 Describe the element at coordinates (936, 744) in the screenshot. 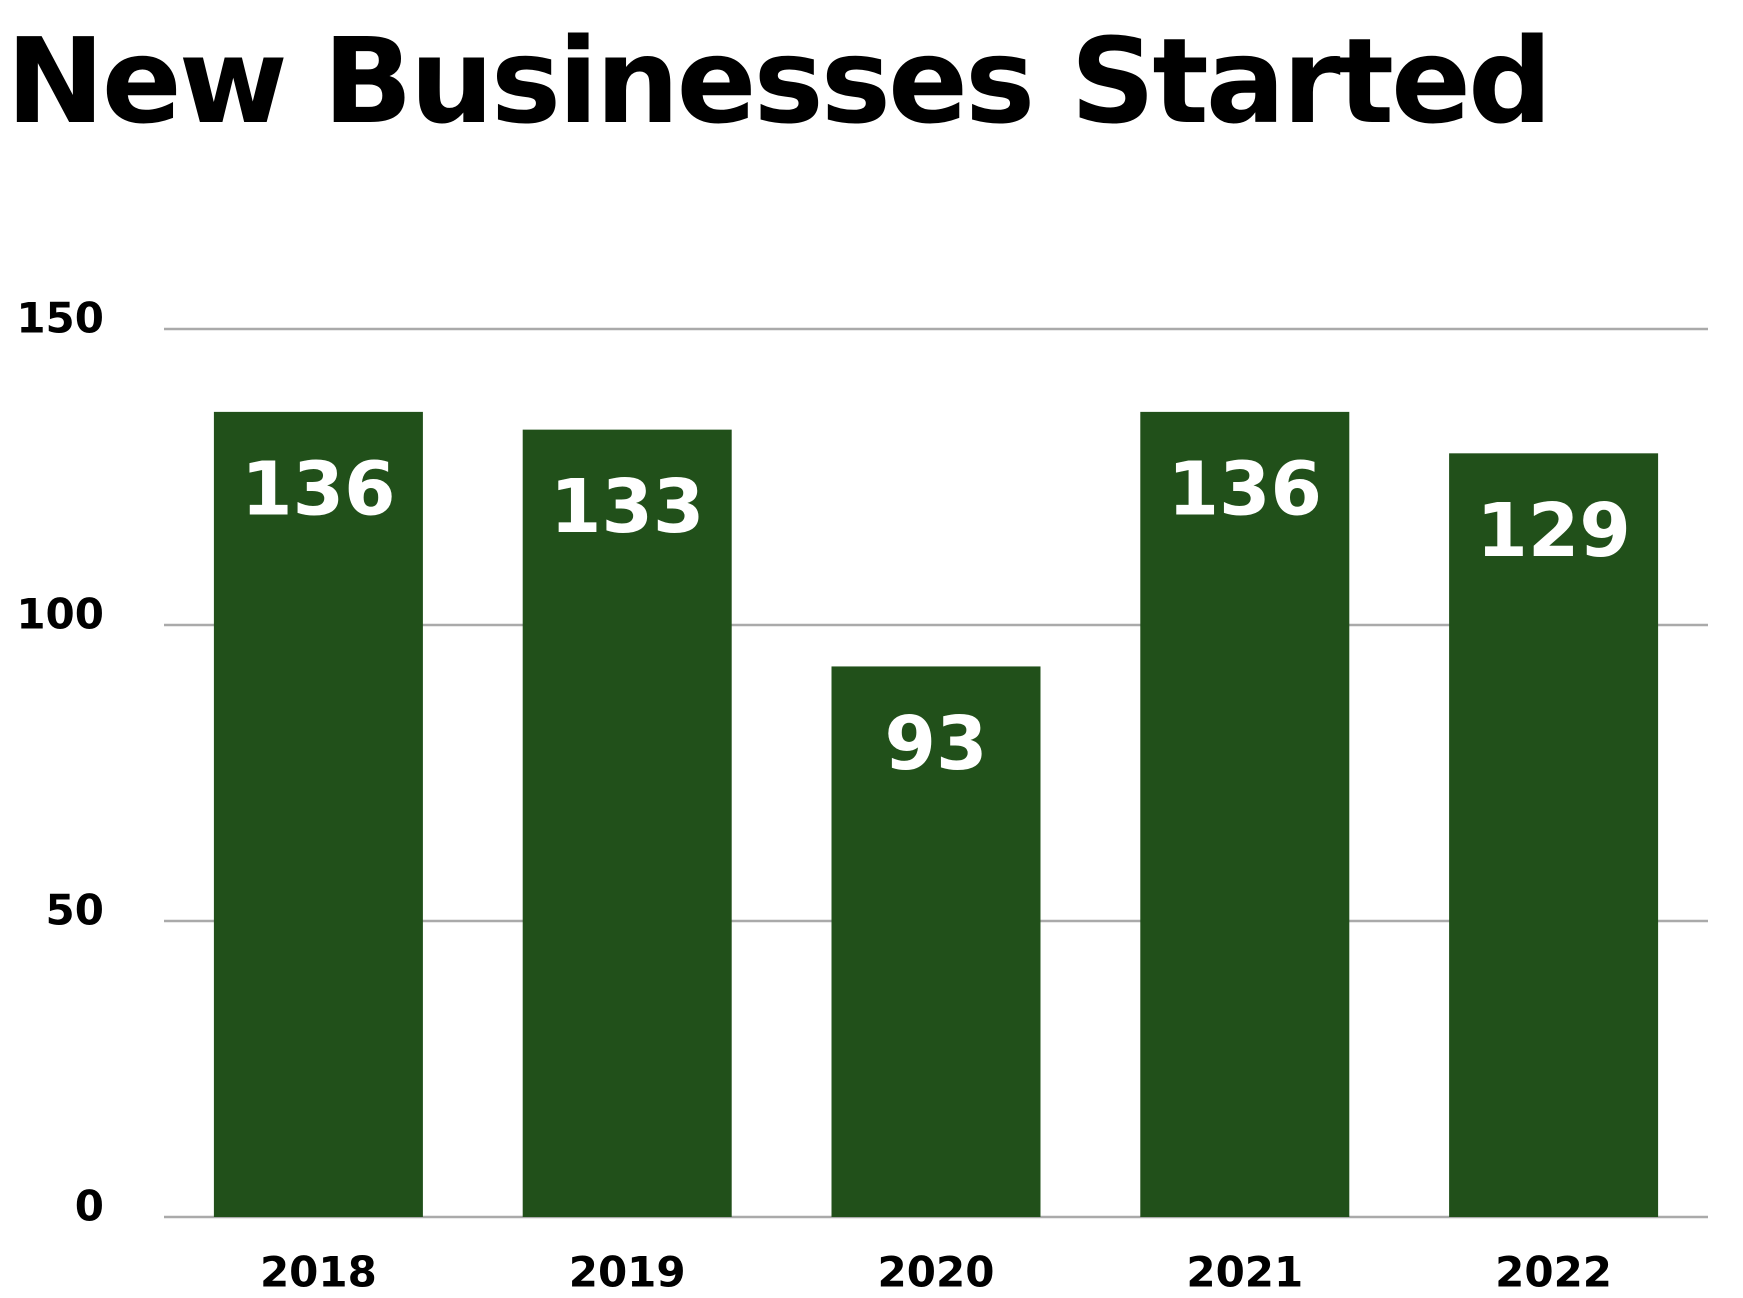

I see `value-label: 93` at that location.